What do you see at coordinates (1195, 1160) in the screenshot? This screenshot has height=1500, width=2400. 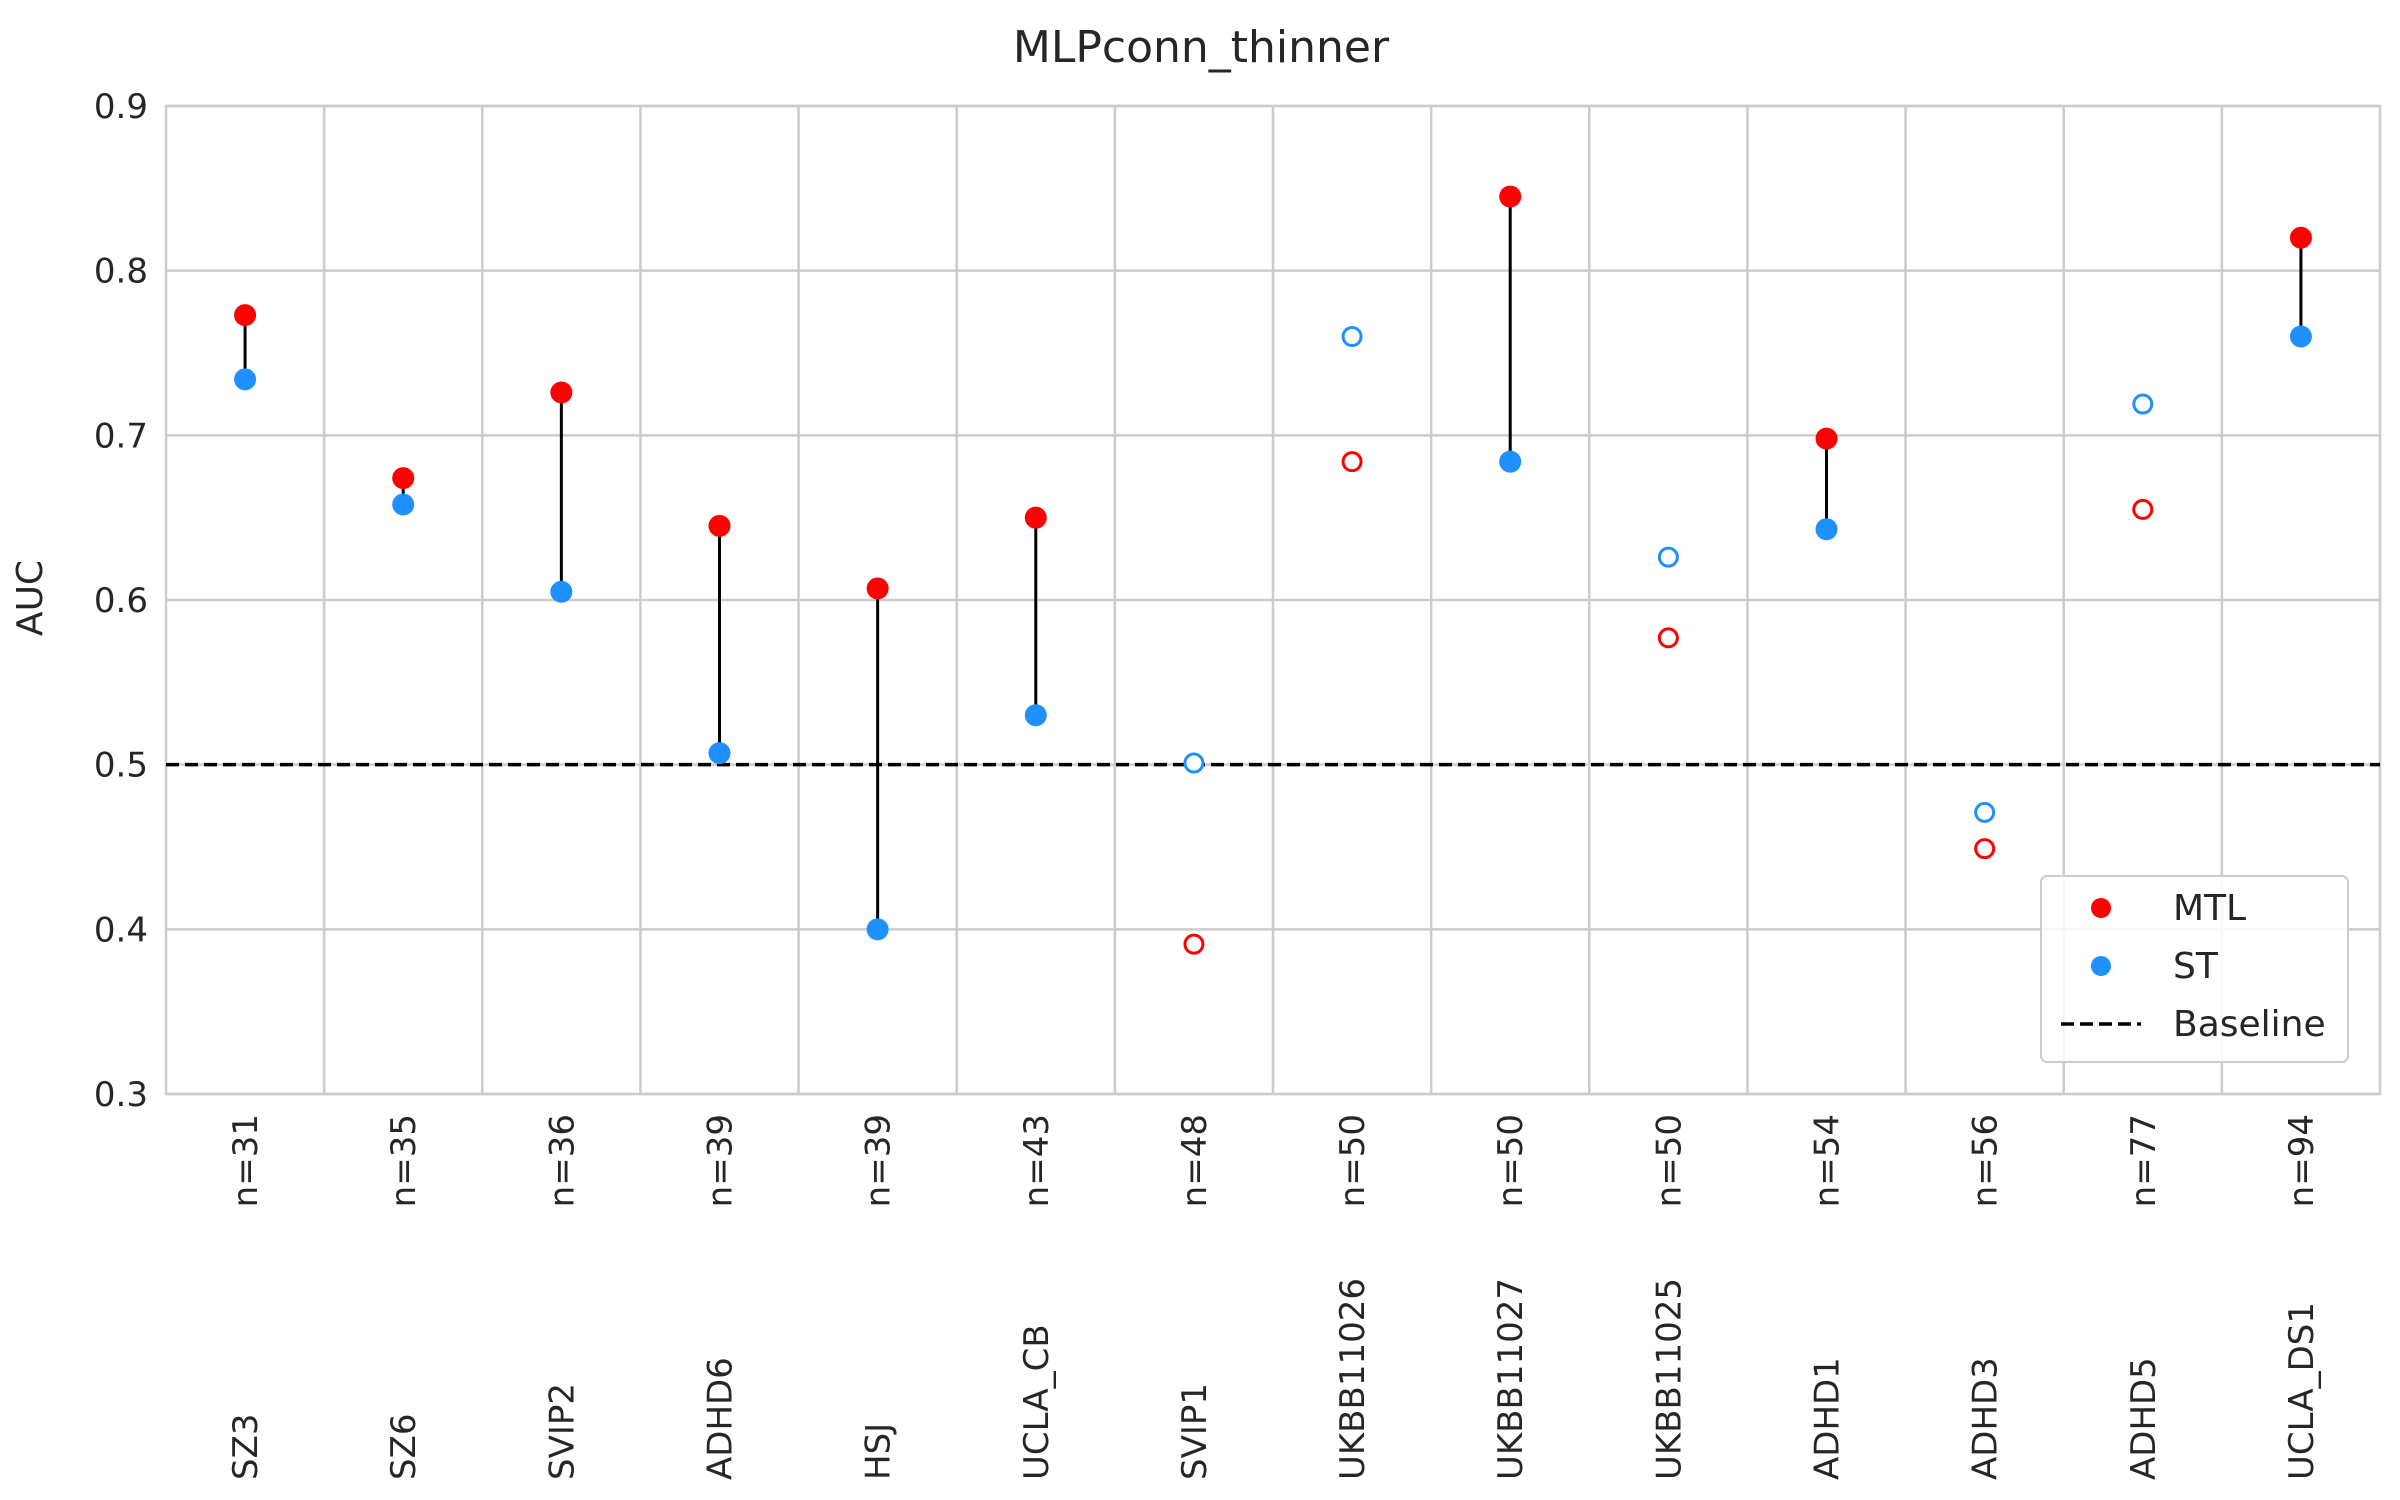 I see `x-tick-n-label: n=48` at bounding box center [1195, 1160].